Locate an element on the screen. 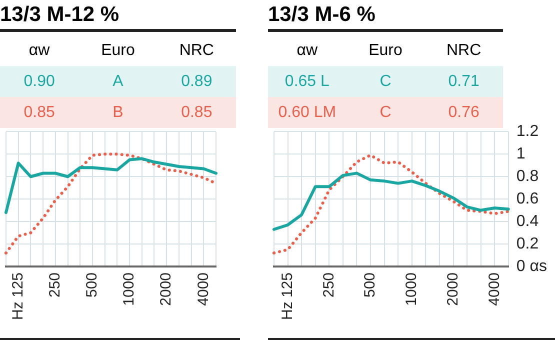  text: 0.71 is located at coordinates (463, 81).